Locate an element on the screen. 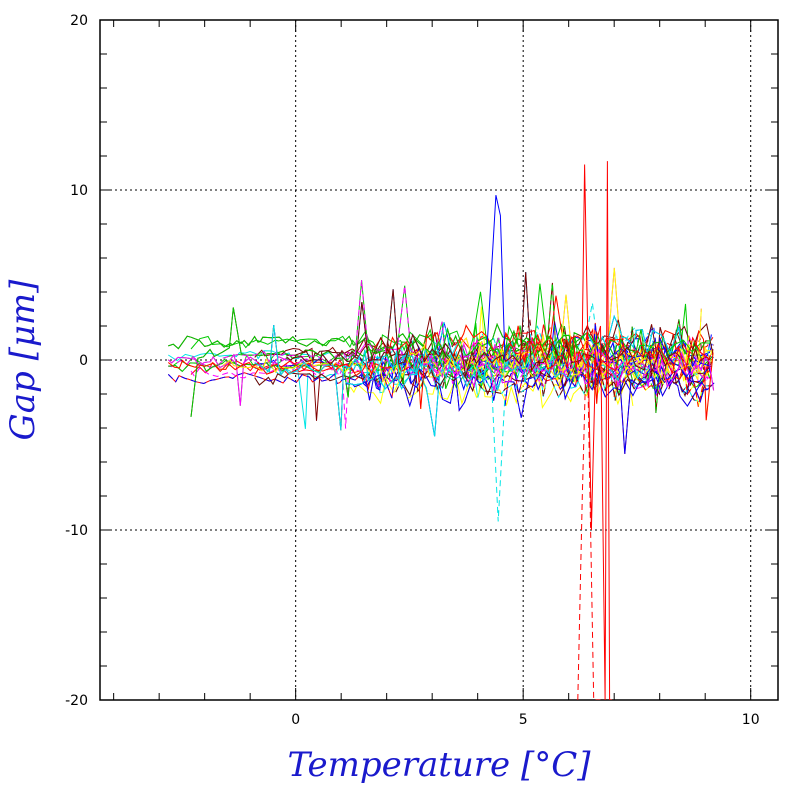 This screenshot has height=802, width=797. x-tick-label: 5 is located at coordinates (523, 720).